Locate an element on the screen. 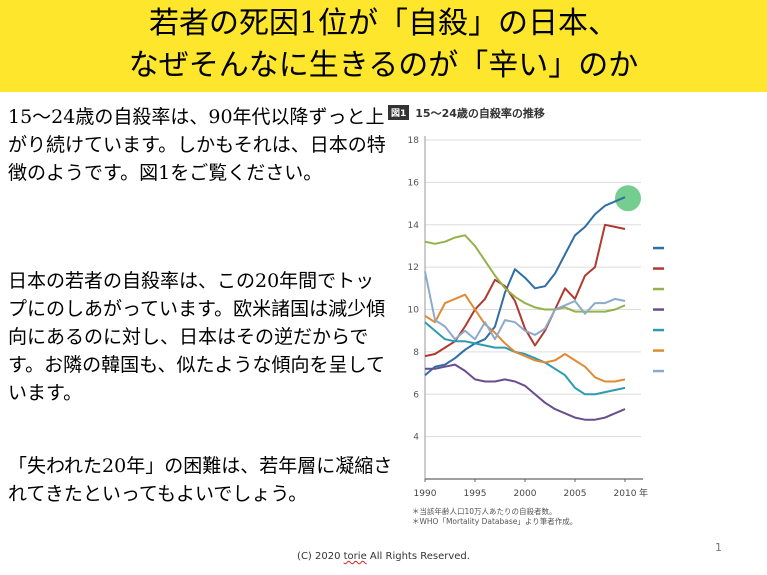  paragraph-3: 「失われた20年」の困難は、若年層に凝縮されてきたといってもよいでしょう。 is located at coordinates (200, 480).